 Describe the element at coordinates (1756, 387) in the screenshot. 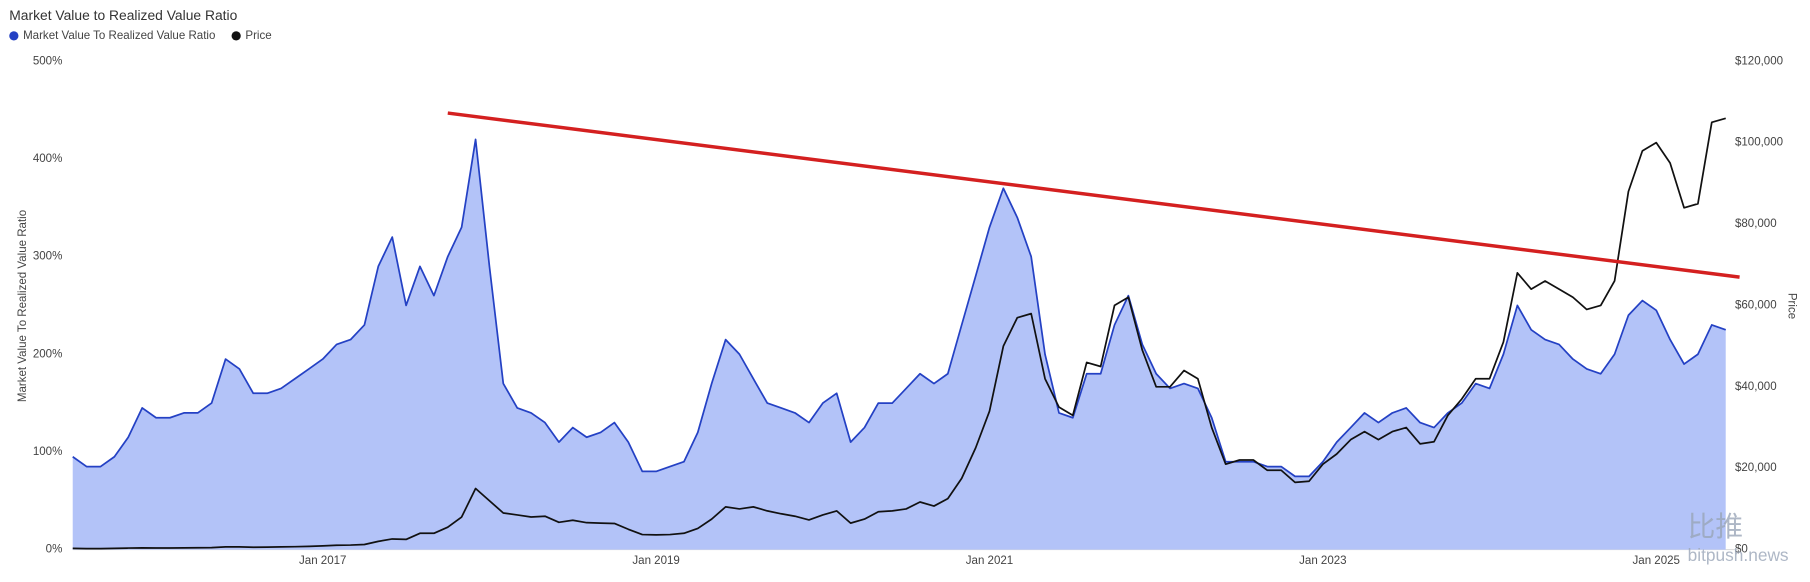

I see `y2-tick-label: $40,000` at that location.